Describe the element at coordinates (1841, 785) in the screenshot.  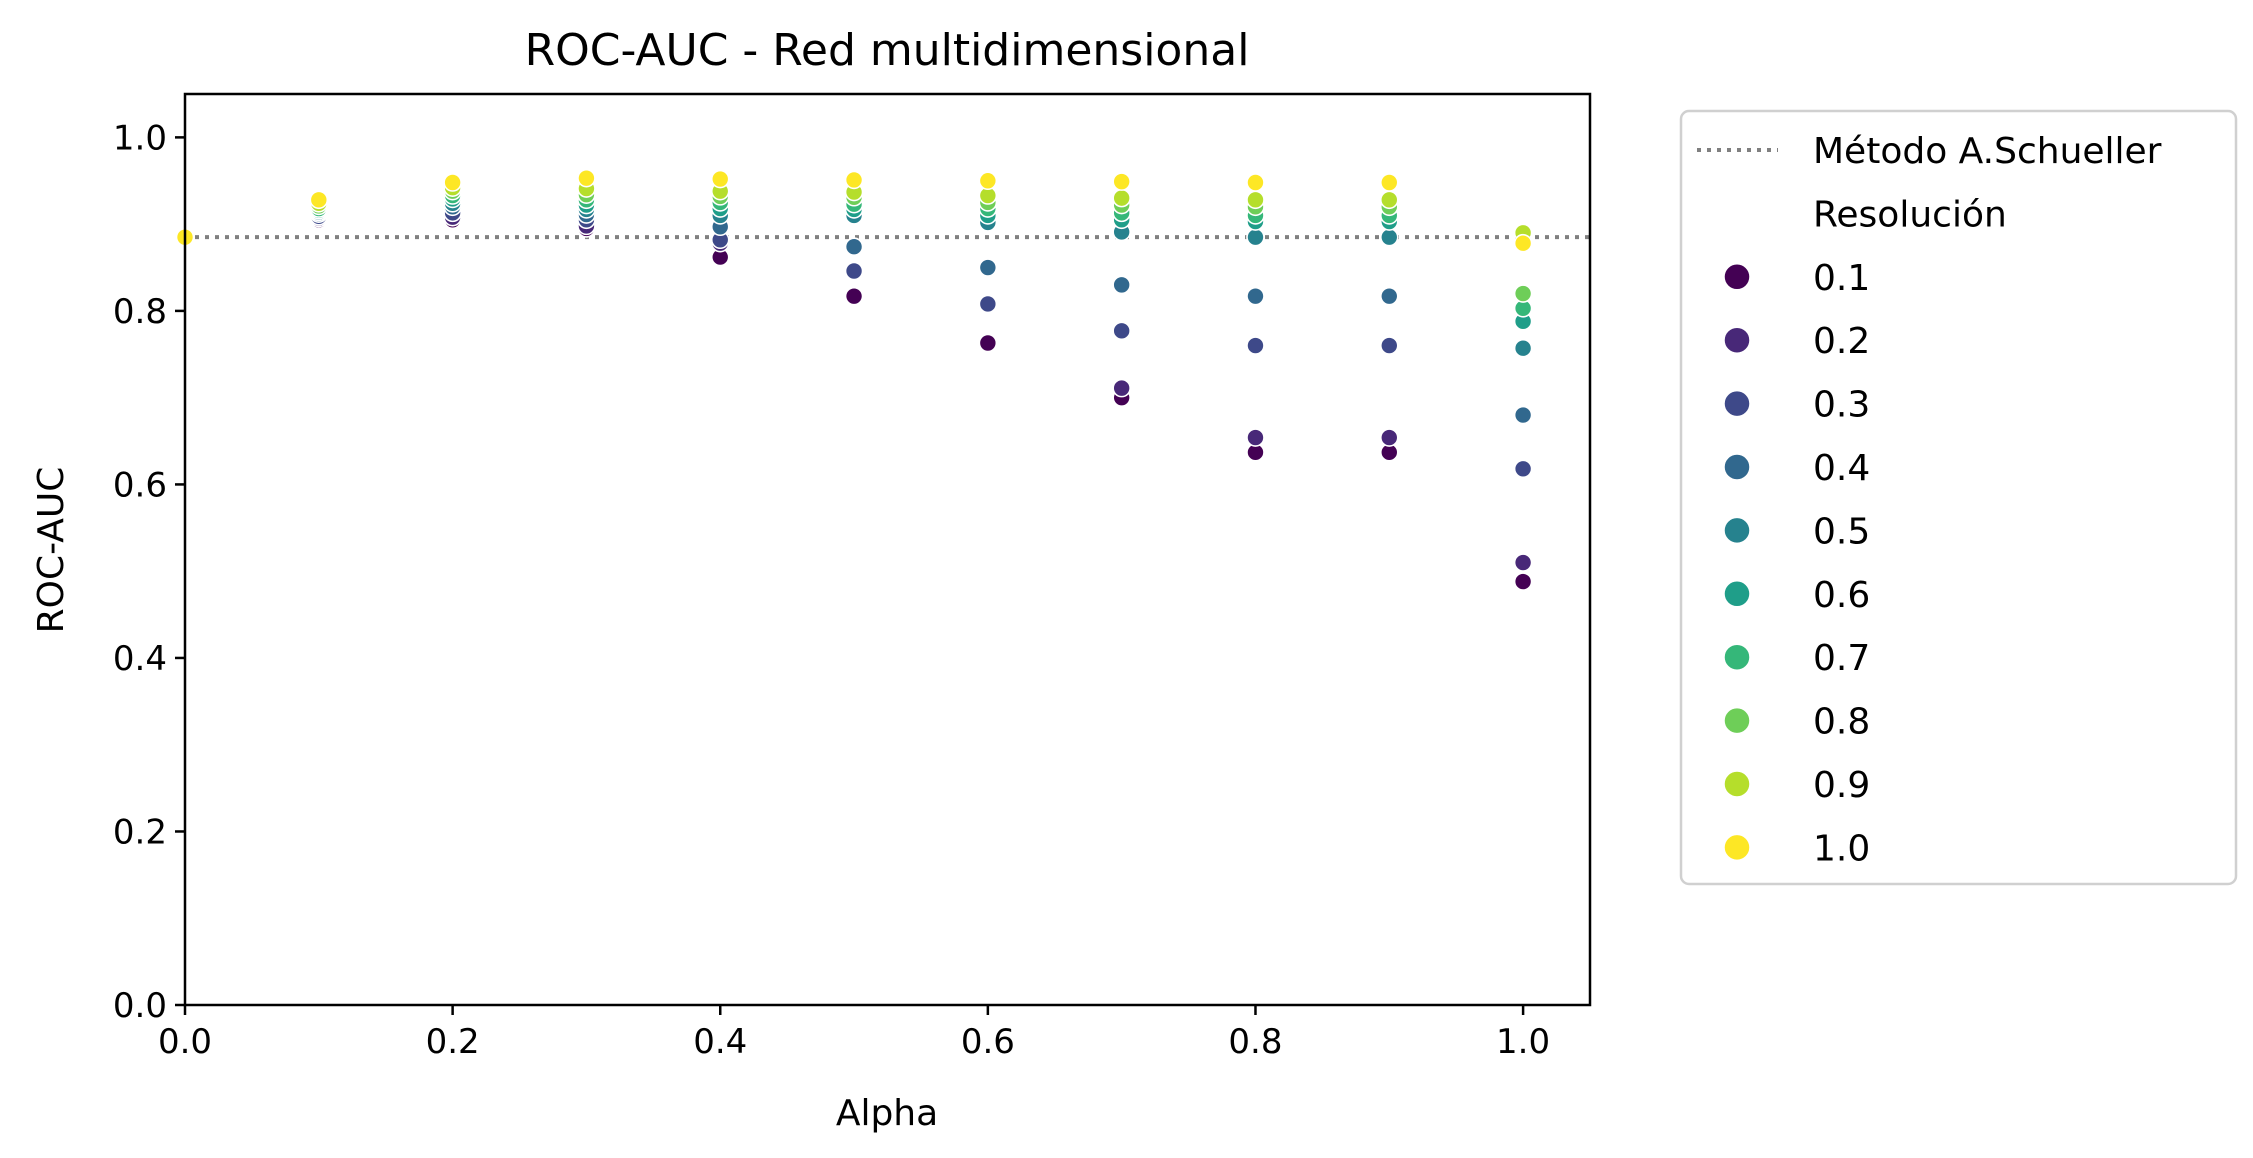
I see `legend-label: 0.9` at that location.